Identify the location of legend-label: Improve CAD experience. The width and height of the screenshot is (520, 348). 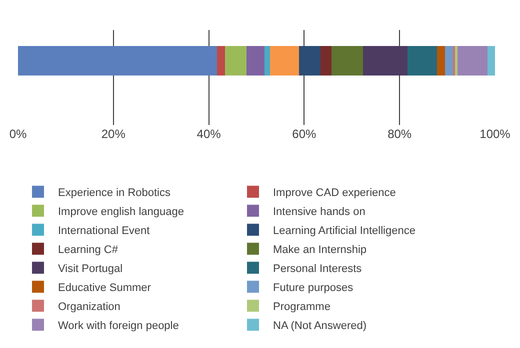
(334, 193).